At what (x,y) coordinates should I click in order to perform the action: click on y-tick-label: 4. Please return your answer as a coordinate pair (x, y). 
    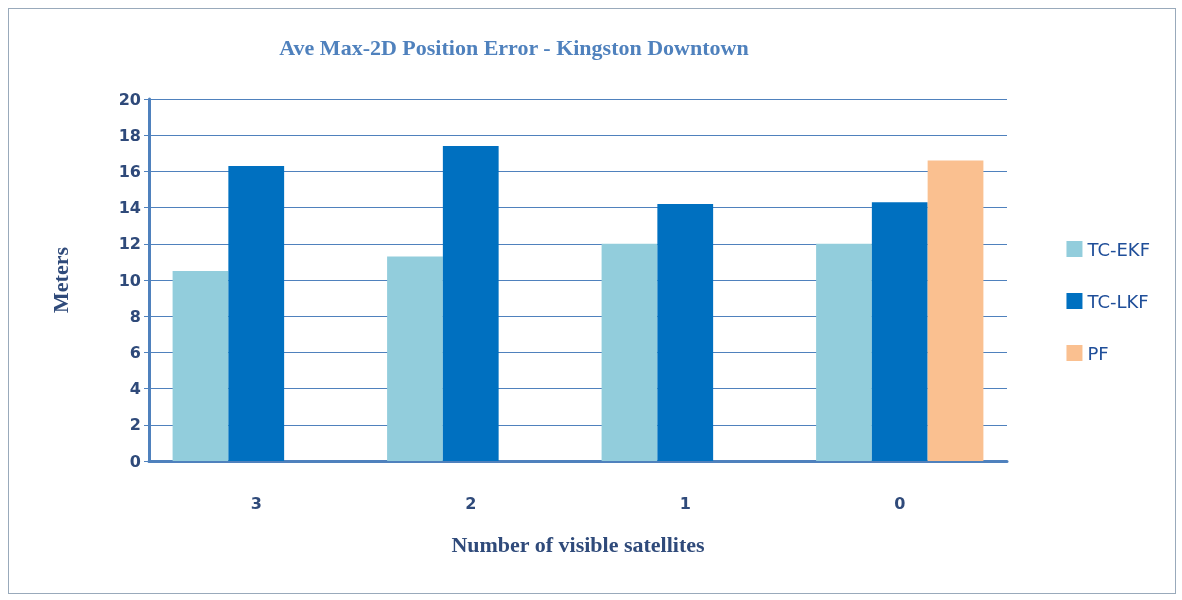
    Looking at the image, I should click on (135, 389).